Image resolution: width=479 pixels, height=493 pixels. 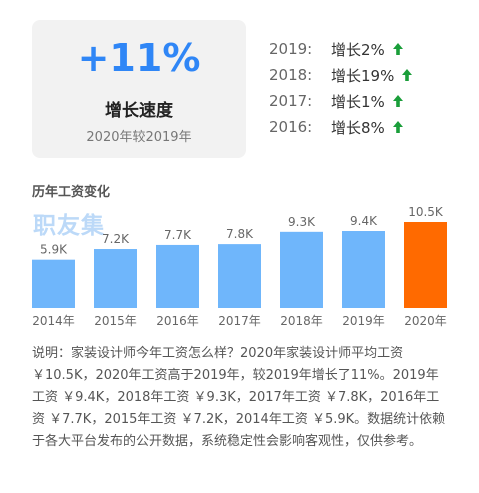 I want to click on growth-rate-value: +11%, so click(x=139, y=58).